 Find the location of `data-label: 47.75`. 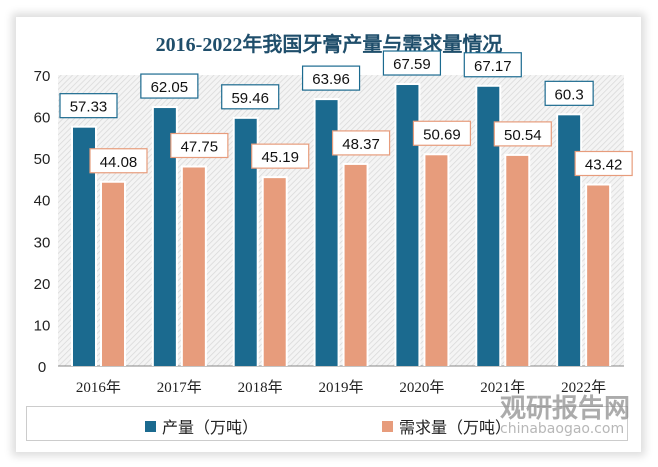

data-label: 47.75 is located at coordinates (200, 146).